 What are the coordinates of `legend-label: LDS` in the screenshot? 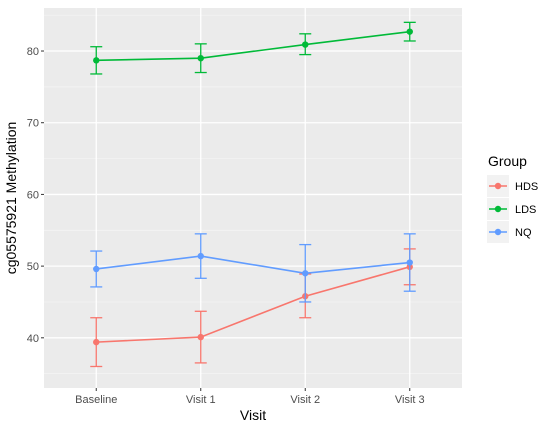 It's located at (525, 210).